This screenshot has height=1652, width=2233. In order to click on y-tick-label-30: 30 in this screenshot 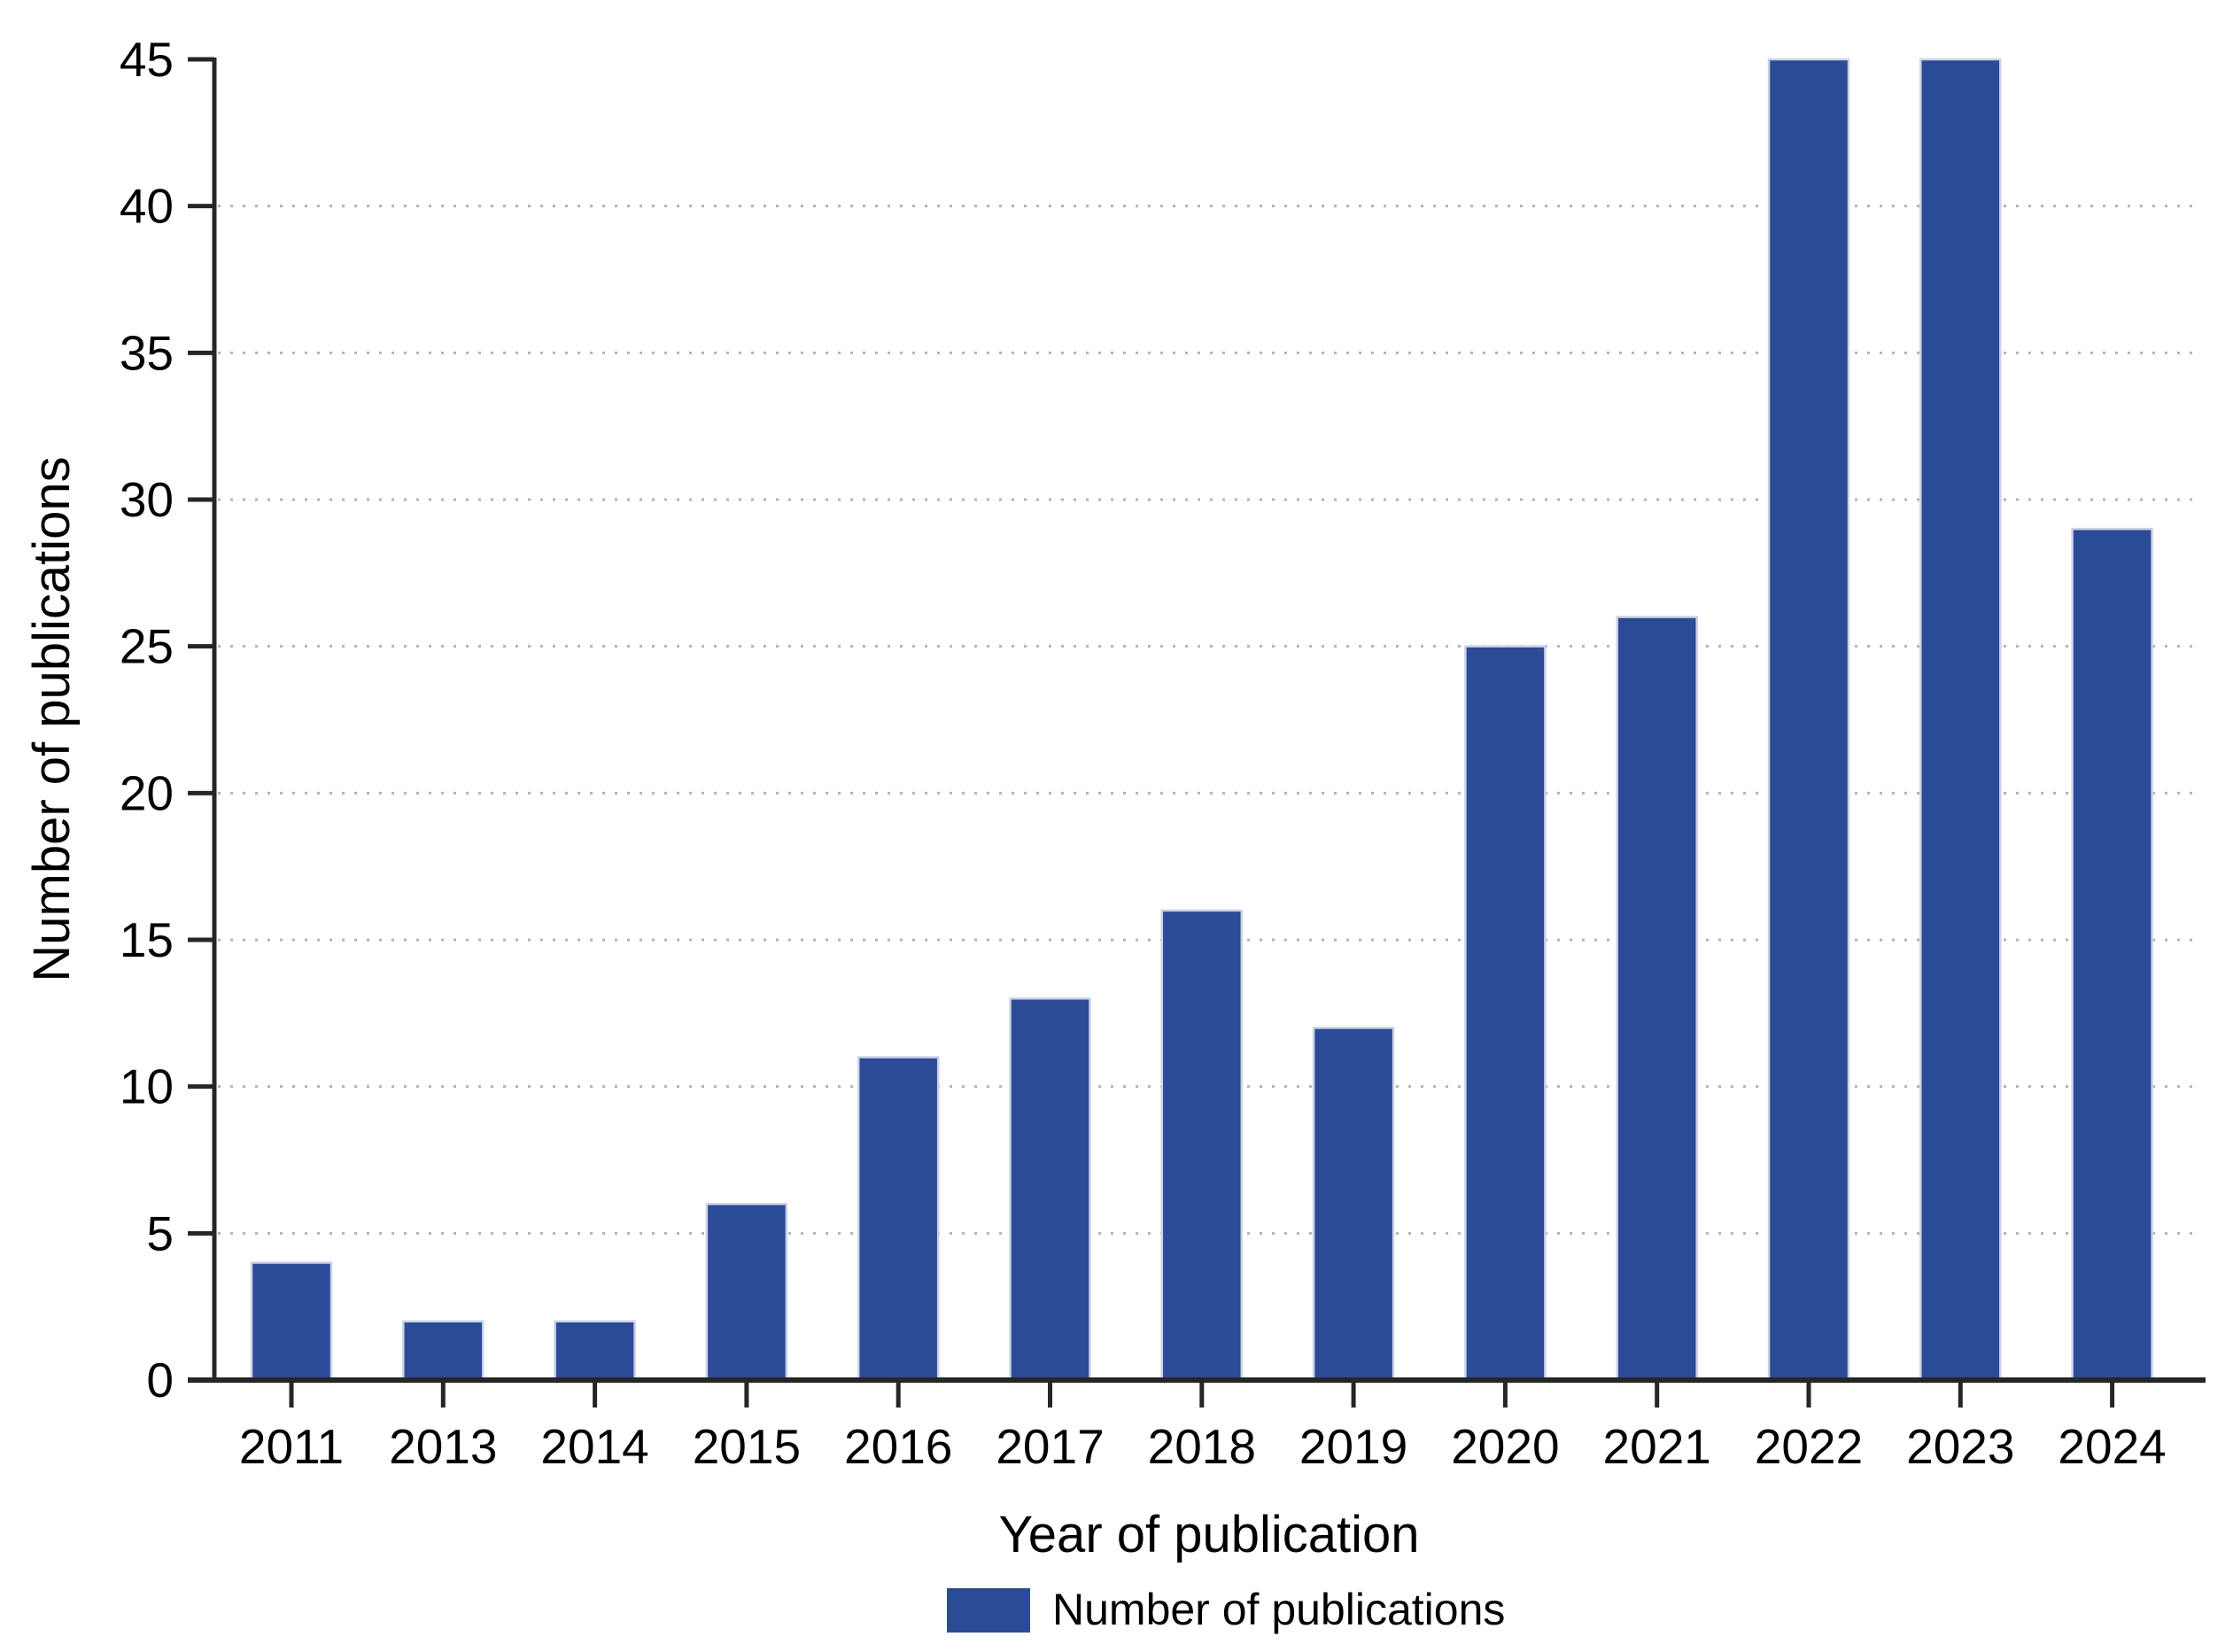, I will do `click(147, 499)`.